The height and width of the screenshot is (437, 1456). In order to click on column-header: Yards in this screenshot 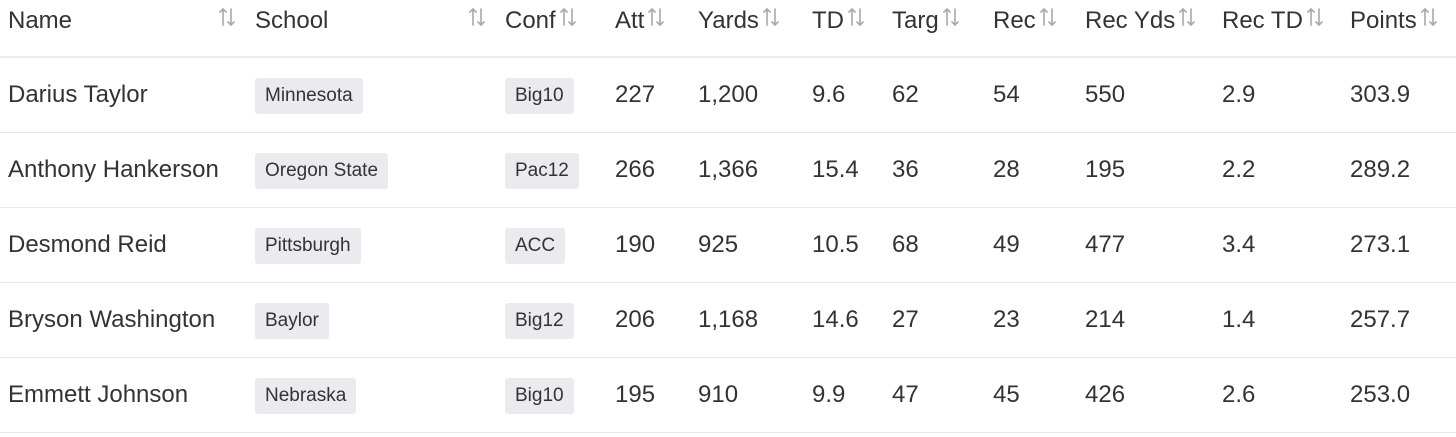, I will do `click(755, 21)`.